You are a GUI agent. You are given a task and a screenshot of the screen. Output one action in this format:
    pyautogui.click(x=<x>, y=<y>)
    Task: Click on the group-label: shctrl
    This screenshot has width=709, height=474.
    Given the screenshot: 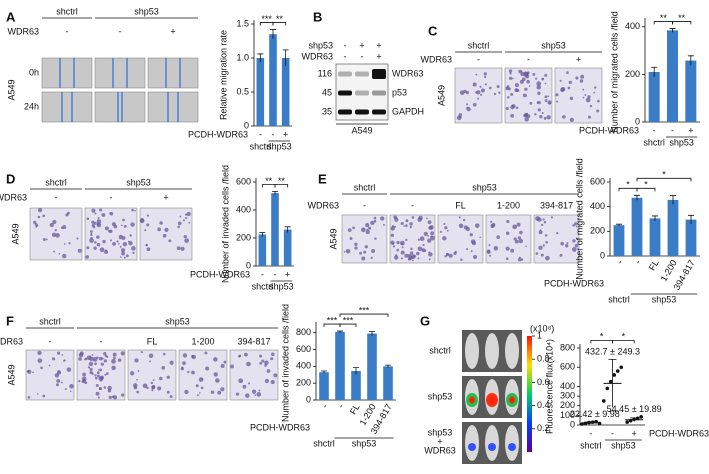 What is the action you would take?
    pyautogui.click(x=479, y=45)
    